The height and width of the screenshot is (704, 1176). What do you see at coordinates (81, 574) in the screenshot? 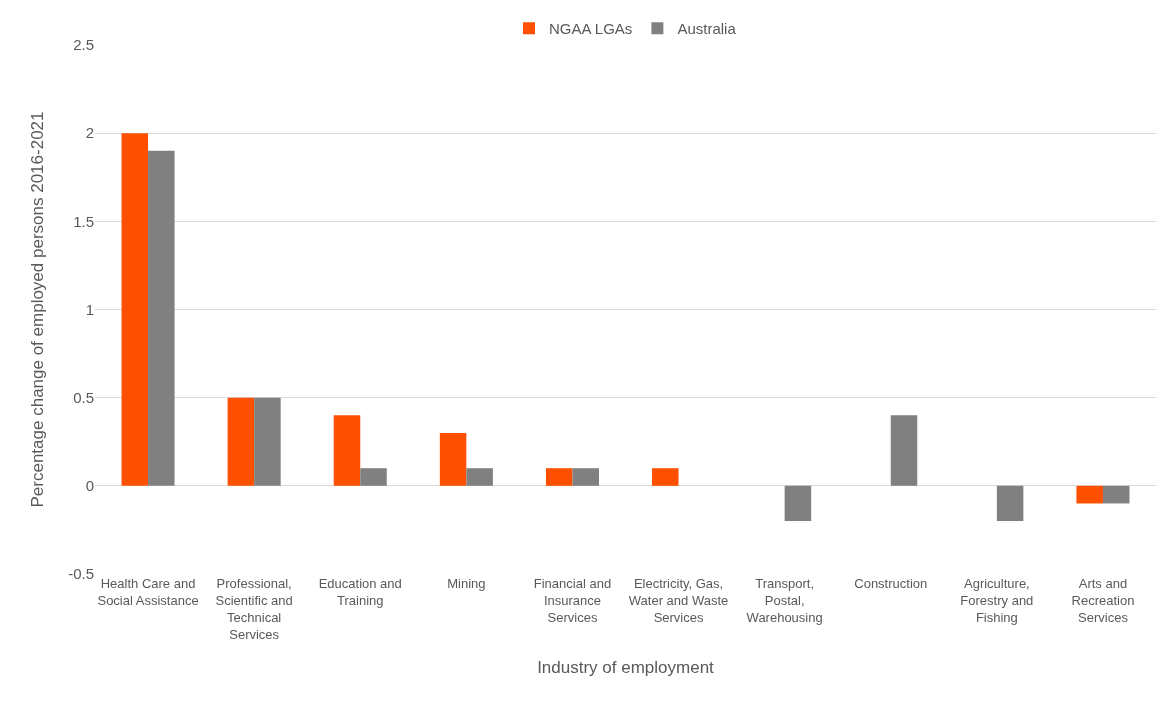
I see `y-tick-label: -0.5` at bounding box center [81, 574].